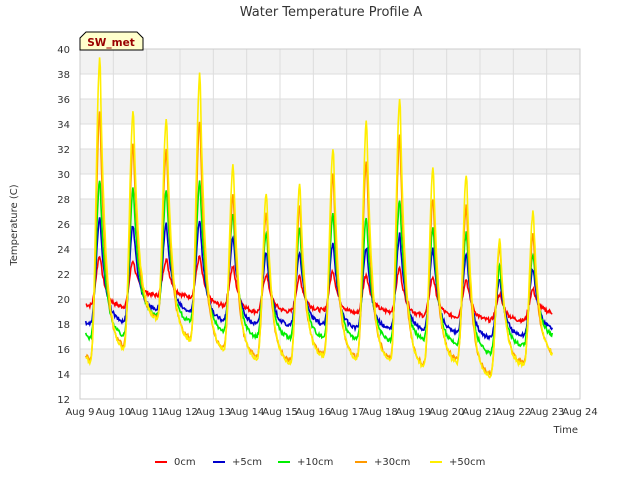 The image size is (640, 480). What do you see at coordinates (63, 125) in the screenshot?
I see `y-tick-label: 34` at bounding box center [63, 125].